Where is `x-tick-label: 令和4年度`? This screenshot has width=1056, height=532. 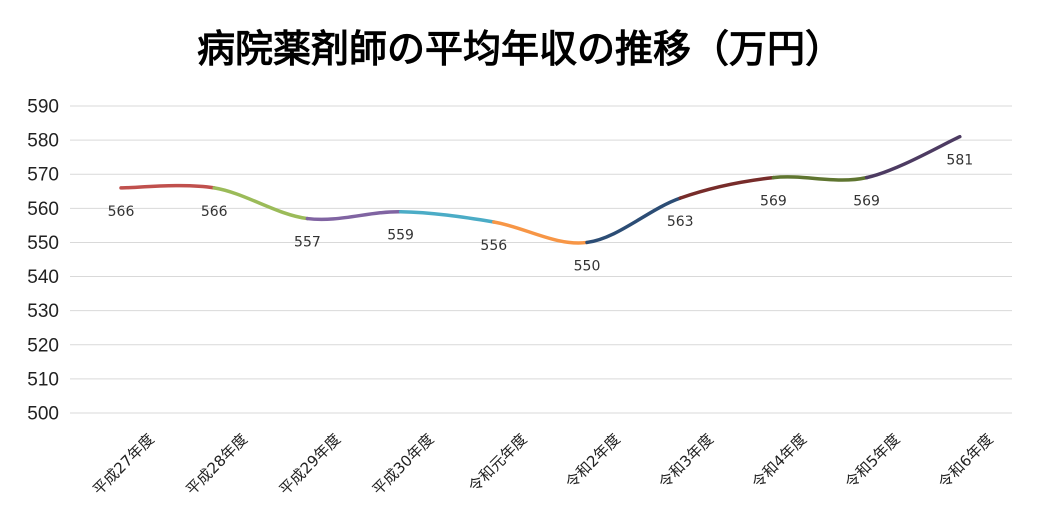
x-tick-label: 令和4年度 is located at coordinates (779, 461).